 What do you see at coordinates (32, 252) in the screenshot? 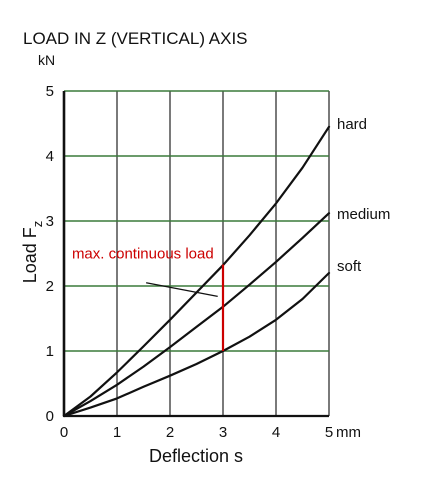
I see `y-axis-label: Load Fz` at bounding box center [32, 252].